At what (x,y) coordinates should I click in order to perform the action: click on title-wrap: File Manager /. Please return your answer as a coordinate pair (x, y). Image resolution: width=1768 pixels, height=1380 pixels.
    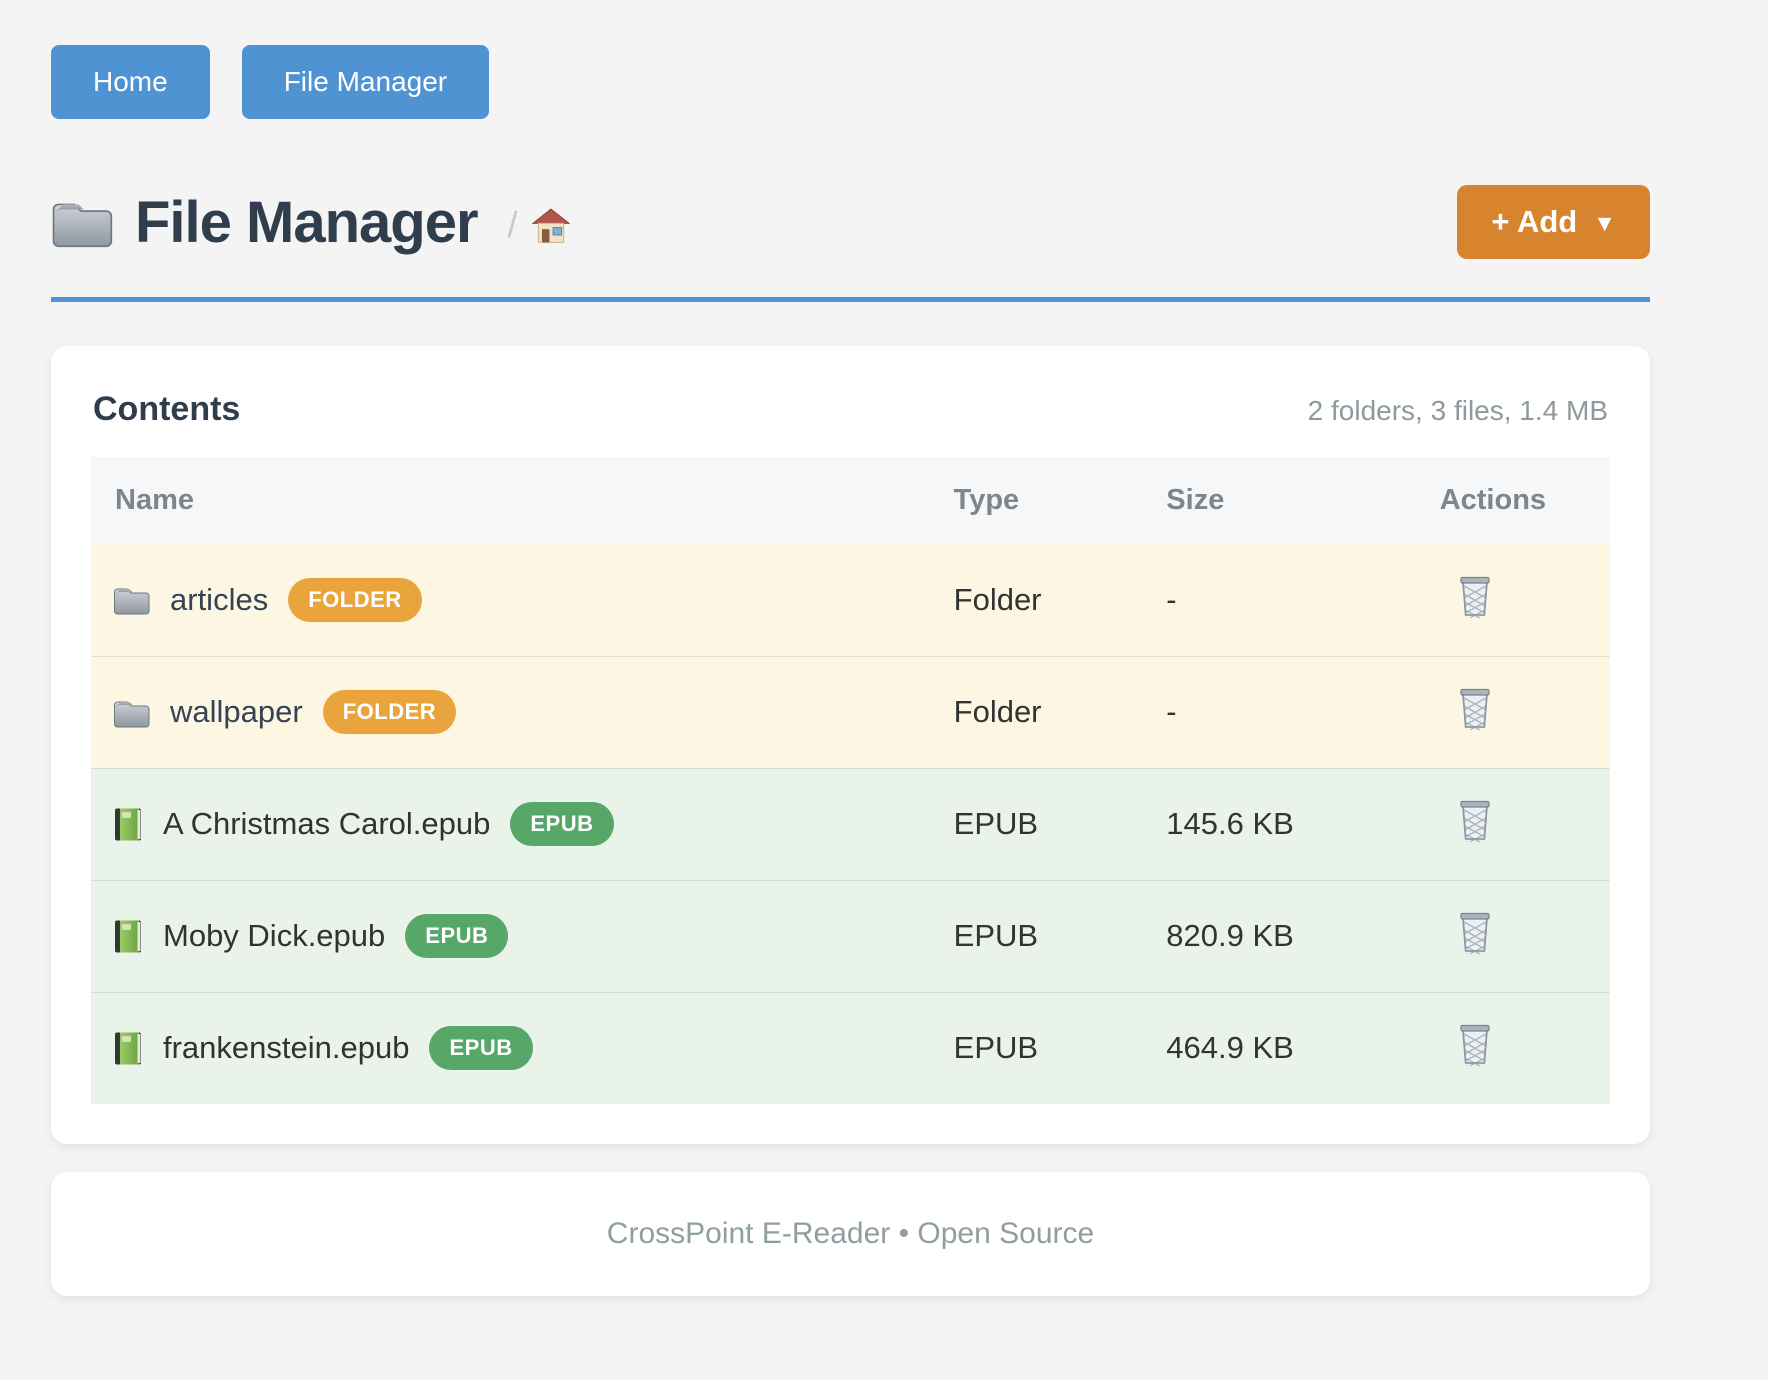
    Looking at the image, I should click on (311, 222).